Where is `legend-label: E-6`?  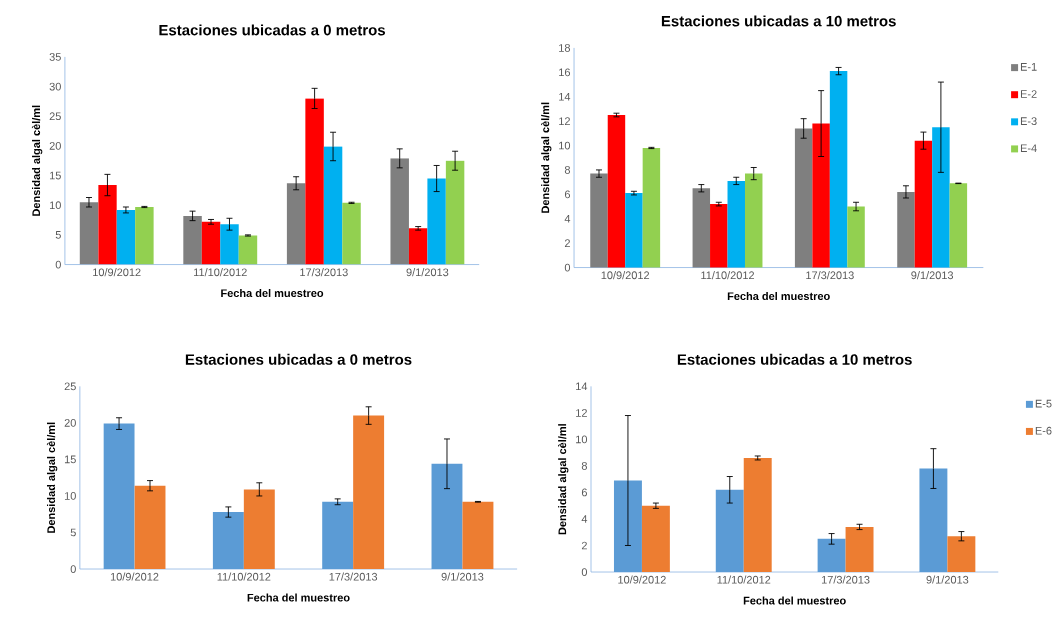 legend-label: E-6 is located at coordinates (1043, 430).